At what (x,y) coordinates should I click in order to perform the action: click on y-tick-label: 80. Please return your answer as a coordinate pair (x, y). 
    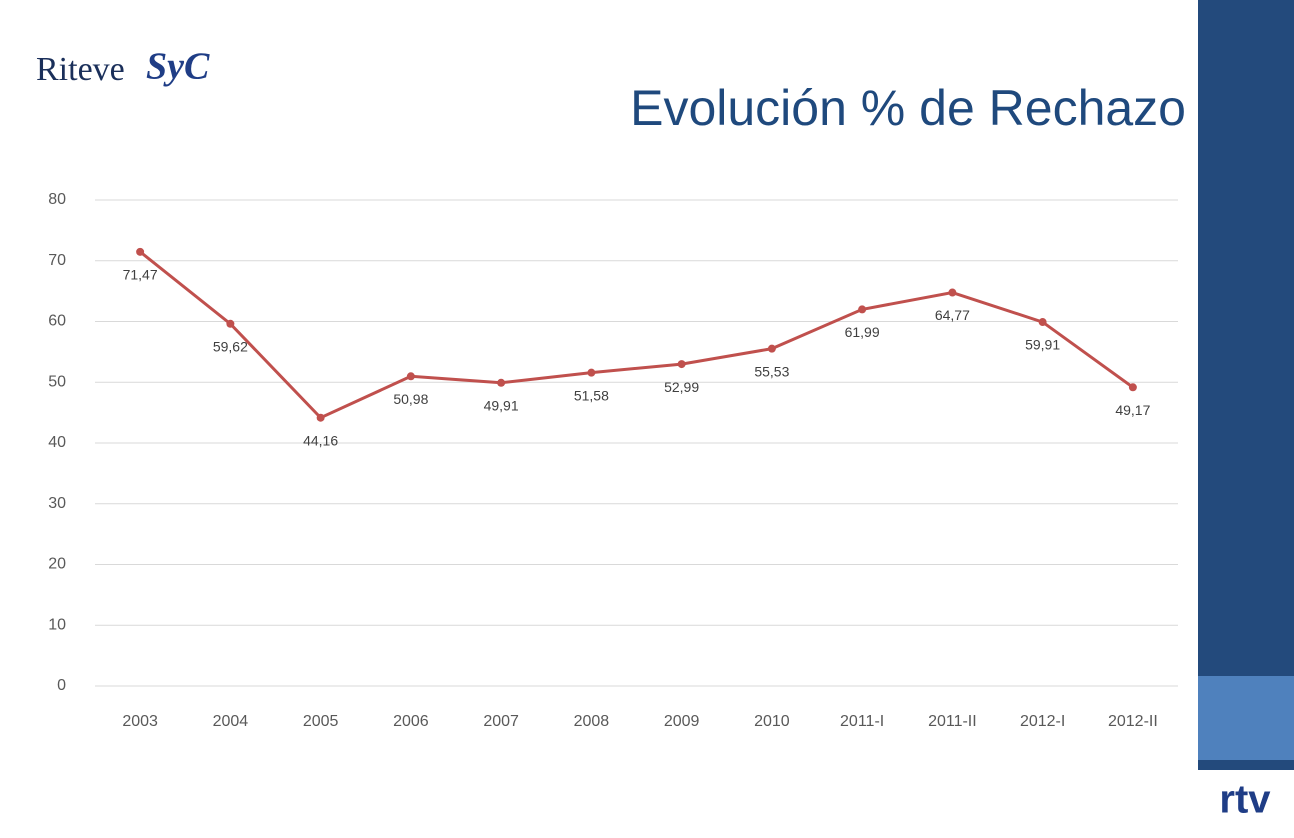
    Looking at the image, I should click on (57, 199).